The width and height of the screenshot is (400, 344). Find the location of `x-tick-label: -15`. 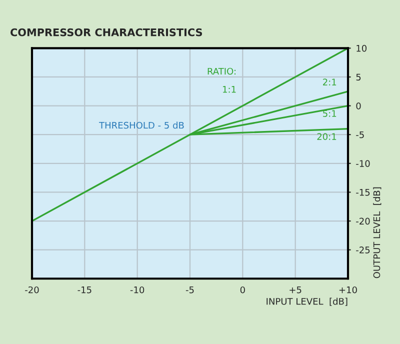

x-tick-label: -15 is located at coordinates (85, 290).